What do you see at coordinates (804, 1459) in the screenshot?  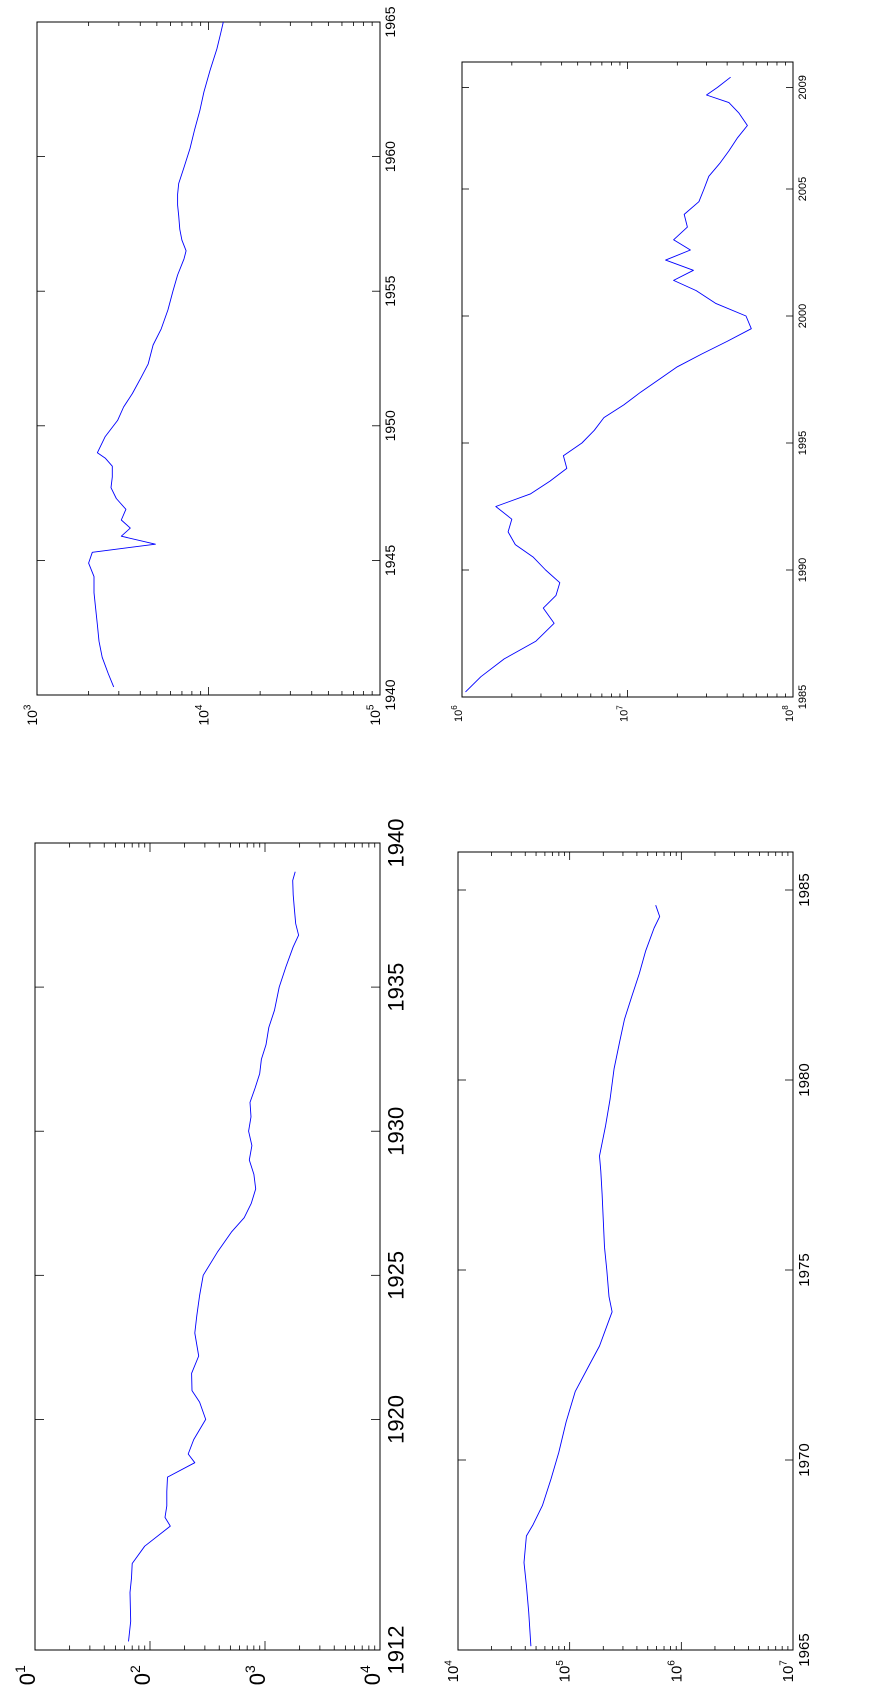 I see `x-tick-label: 1970` at bounding box center [804, 1459].